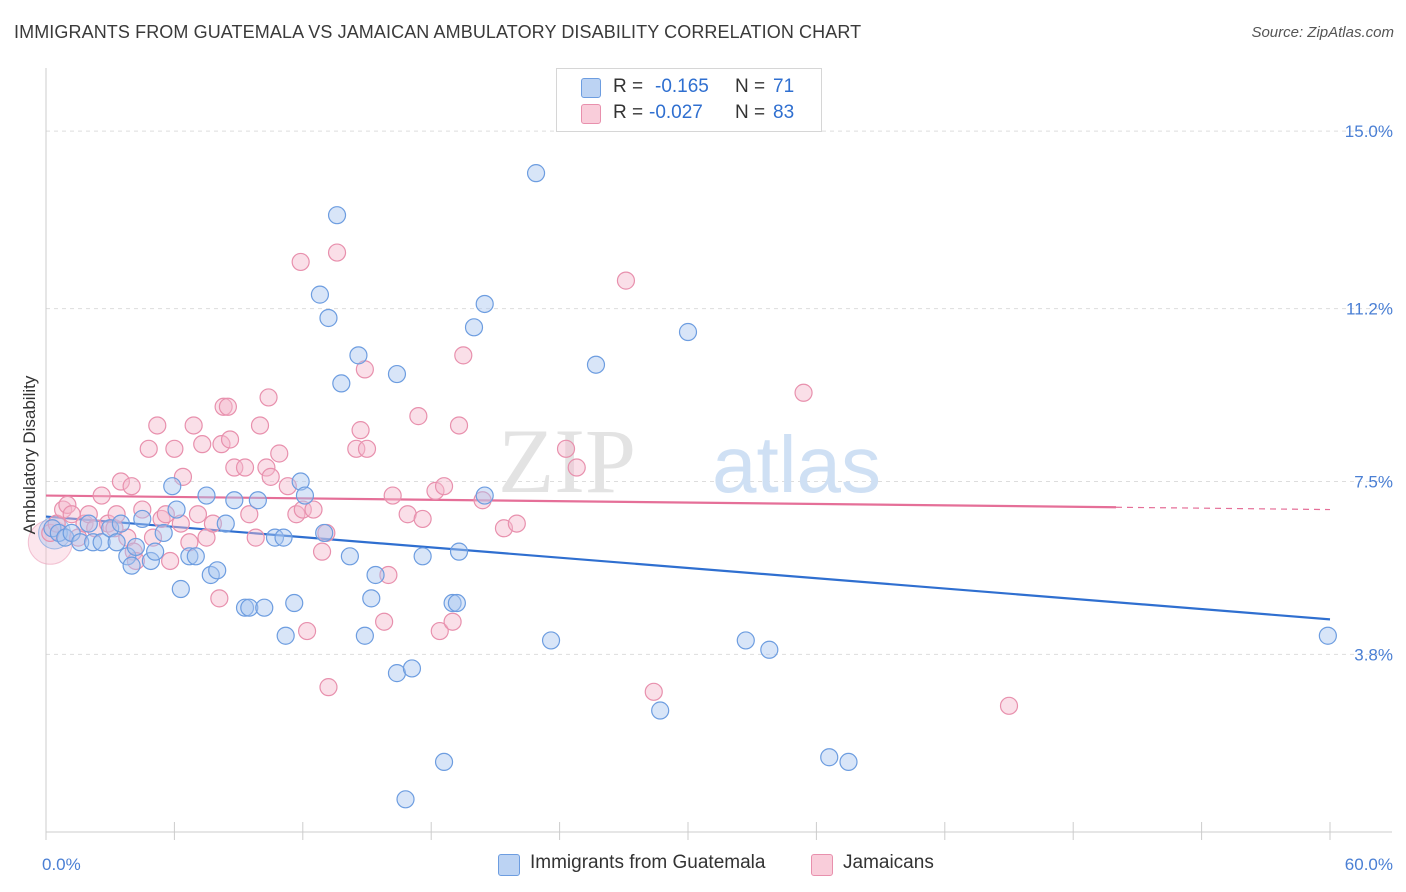 The height and width of the screenshot is (892, 1406). I want to click on y-axis-label: Ambulatory Disability, so click(29, 454).